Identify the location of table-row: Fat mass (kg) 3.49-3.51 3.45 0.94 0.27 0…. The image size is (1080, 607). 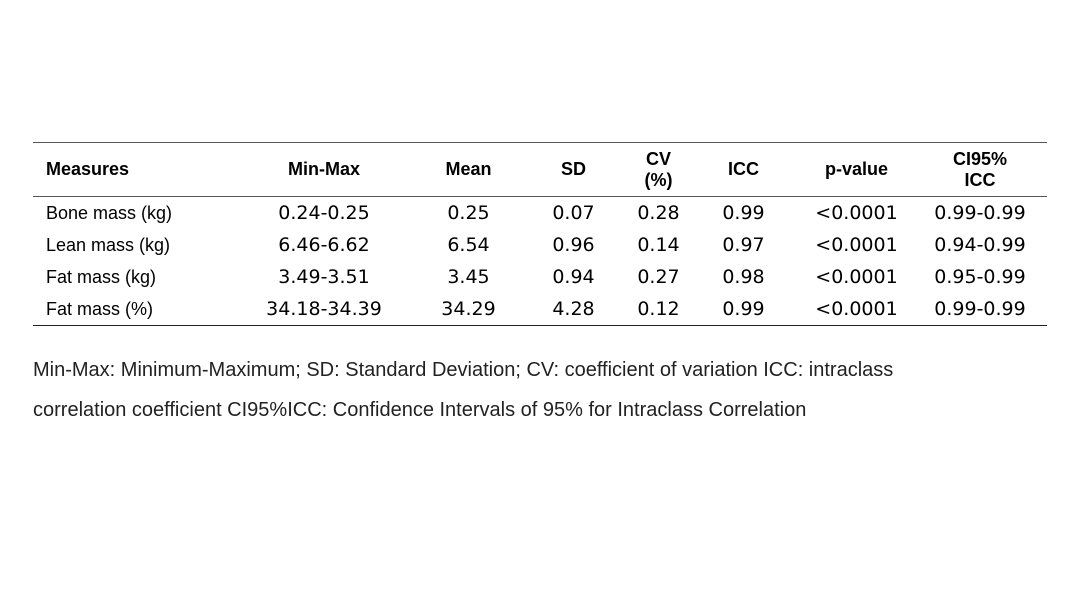
(540, 277).